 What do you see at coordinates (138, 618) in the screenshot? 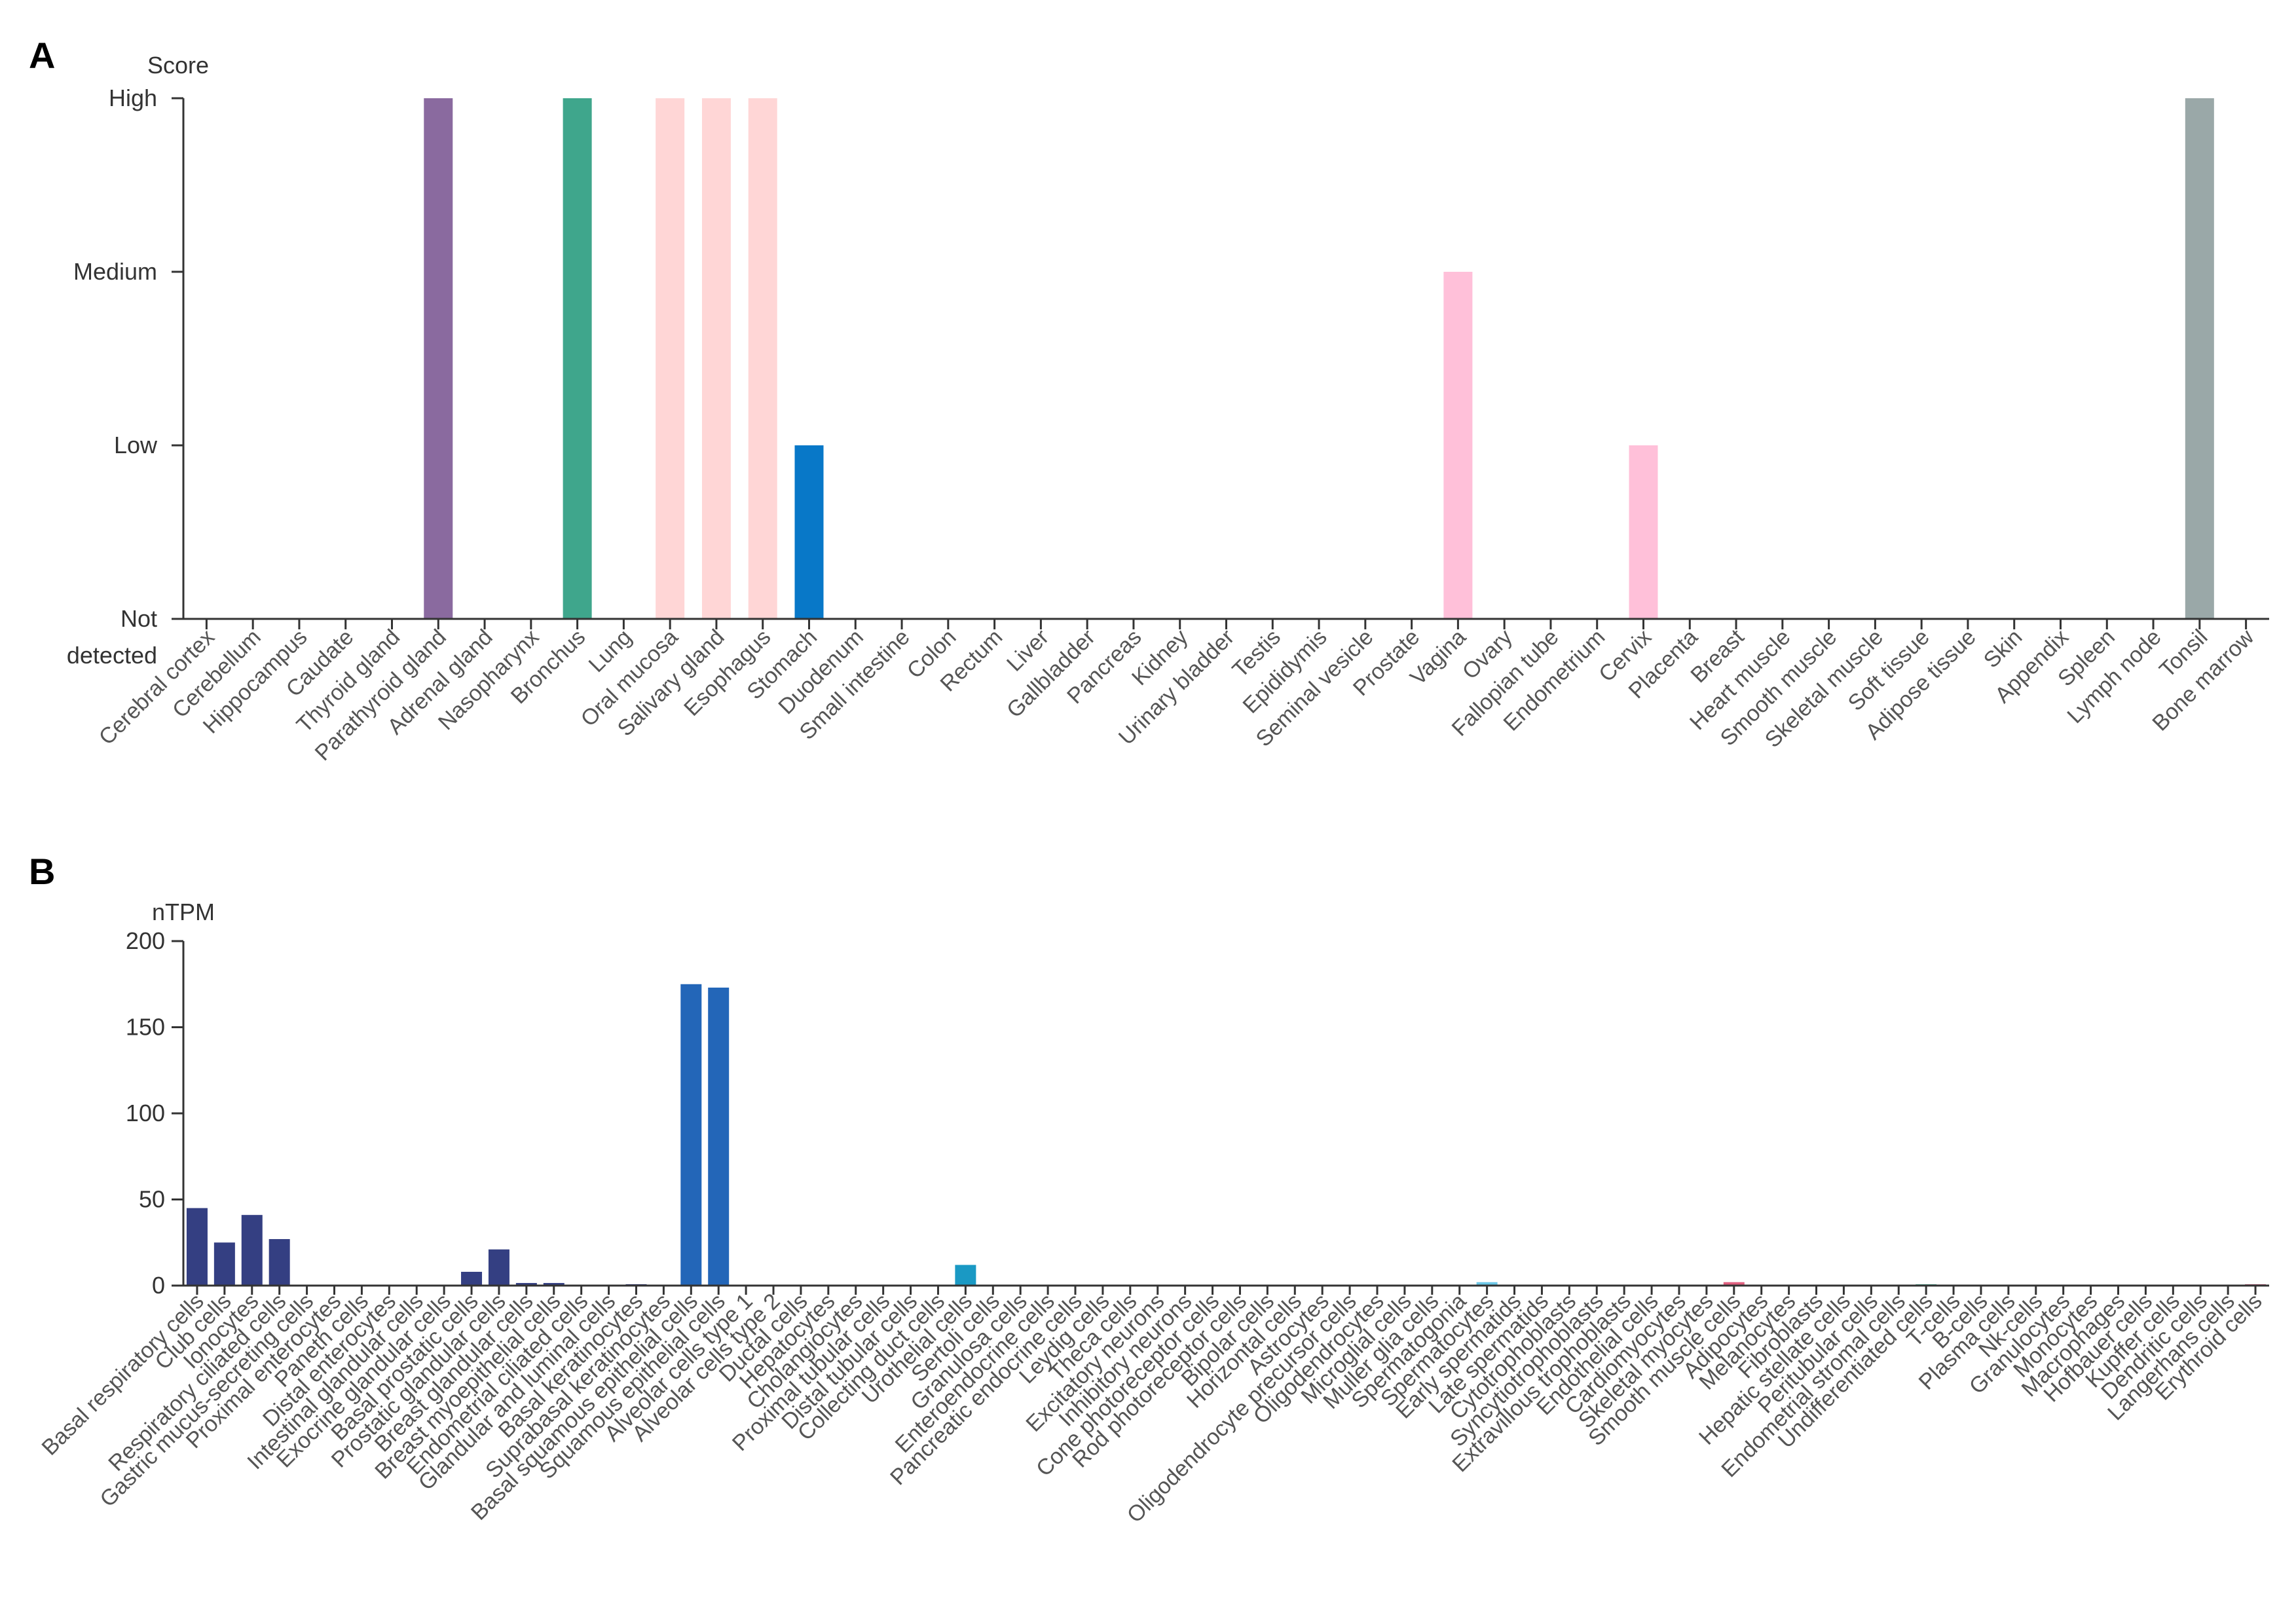
I see `panel-a-y-label-not: Not` at bounding box center [138, 618].